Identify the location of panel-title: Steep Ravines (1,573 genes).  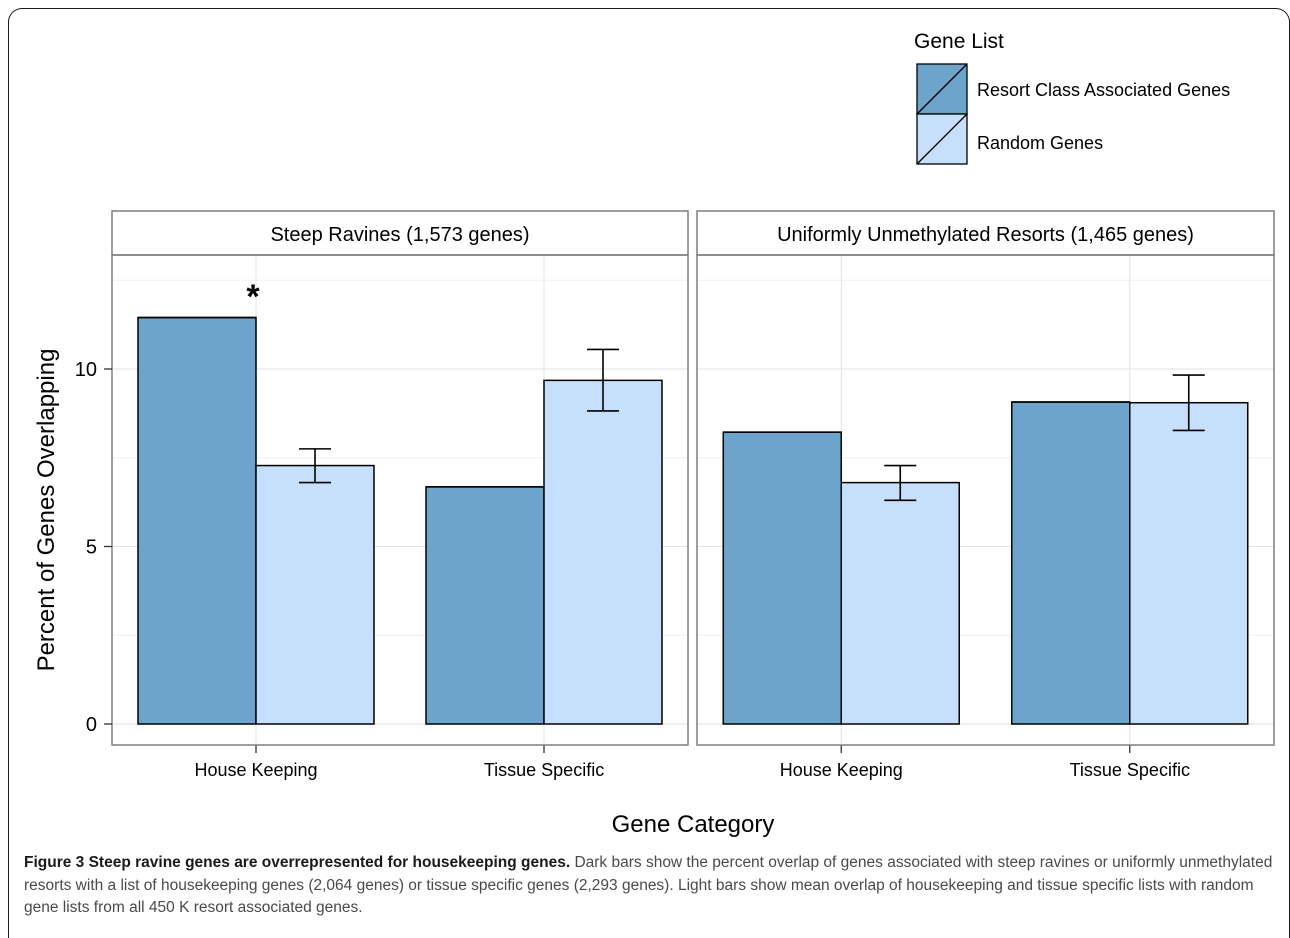
(399, 235).